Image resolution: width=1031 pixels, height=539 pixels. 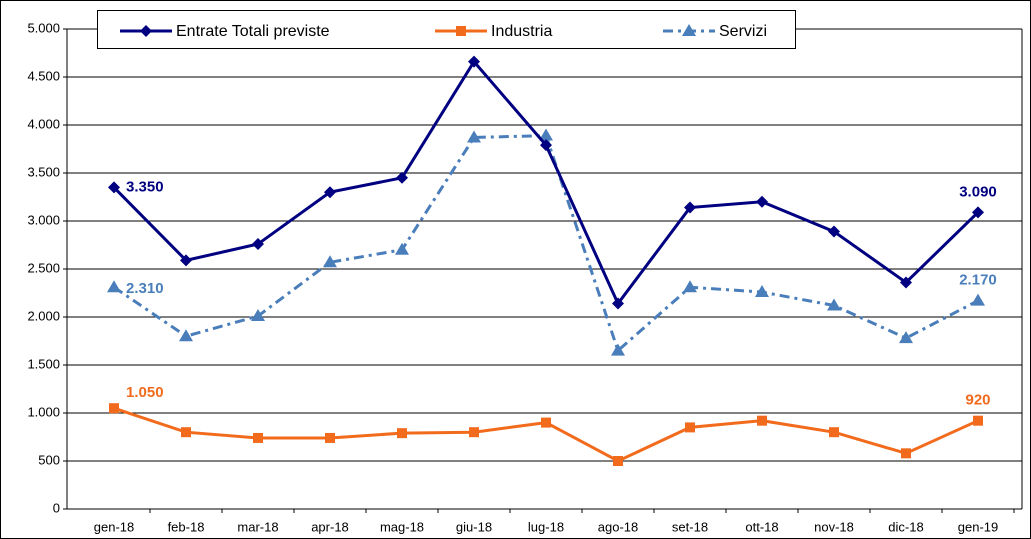 I want to click on legend-label: Servizi, so click(x=743, y=31).